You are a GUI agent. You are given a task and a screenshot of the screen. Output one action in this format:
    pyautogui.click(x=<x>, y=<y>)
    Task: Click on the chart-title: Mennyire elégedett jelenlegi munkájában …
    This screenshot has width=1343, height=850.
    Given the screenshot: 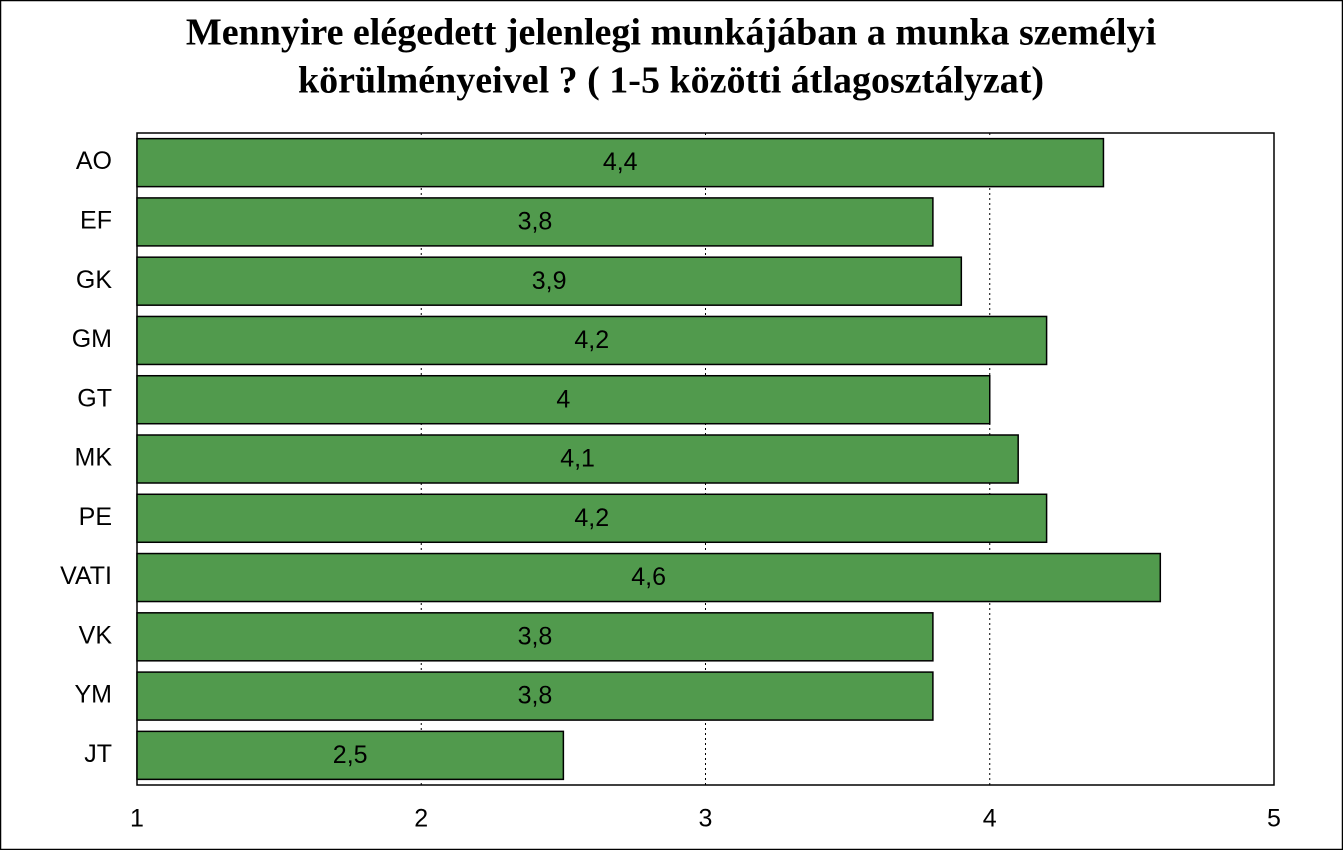 What is the action you would take?
    pyautogui.click(x=671, y=33)
    